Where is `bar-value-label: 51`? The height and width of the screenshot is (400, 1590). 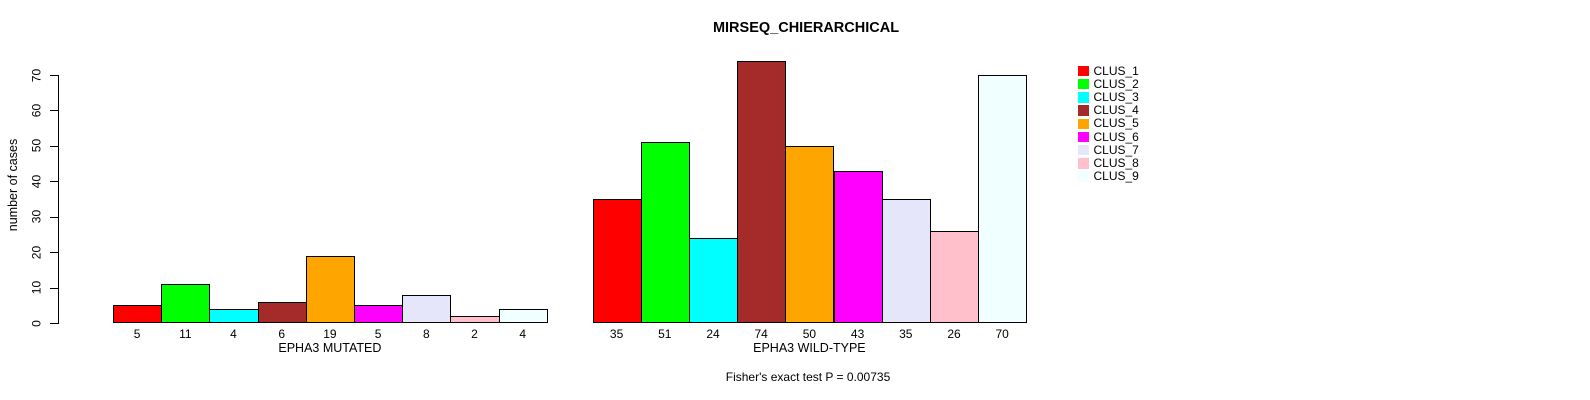 bar-value-label: 51 is located at coordinates (665, 334).